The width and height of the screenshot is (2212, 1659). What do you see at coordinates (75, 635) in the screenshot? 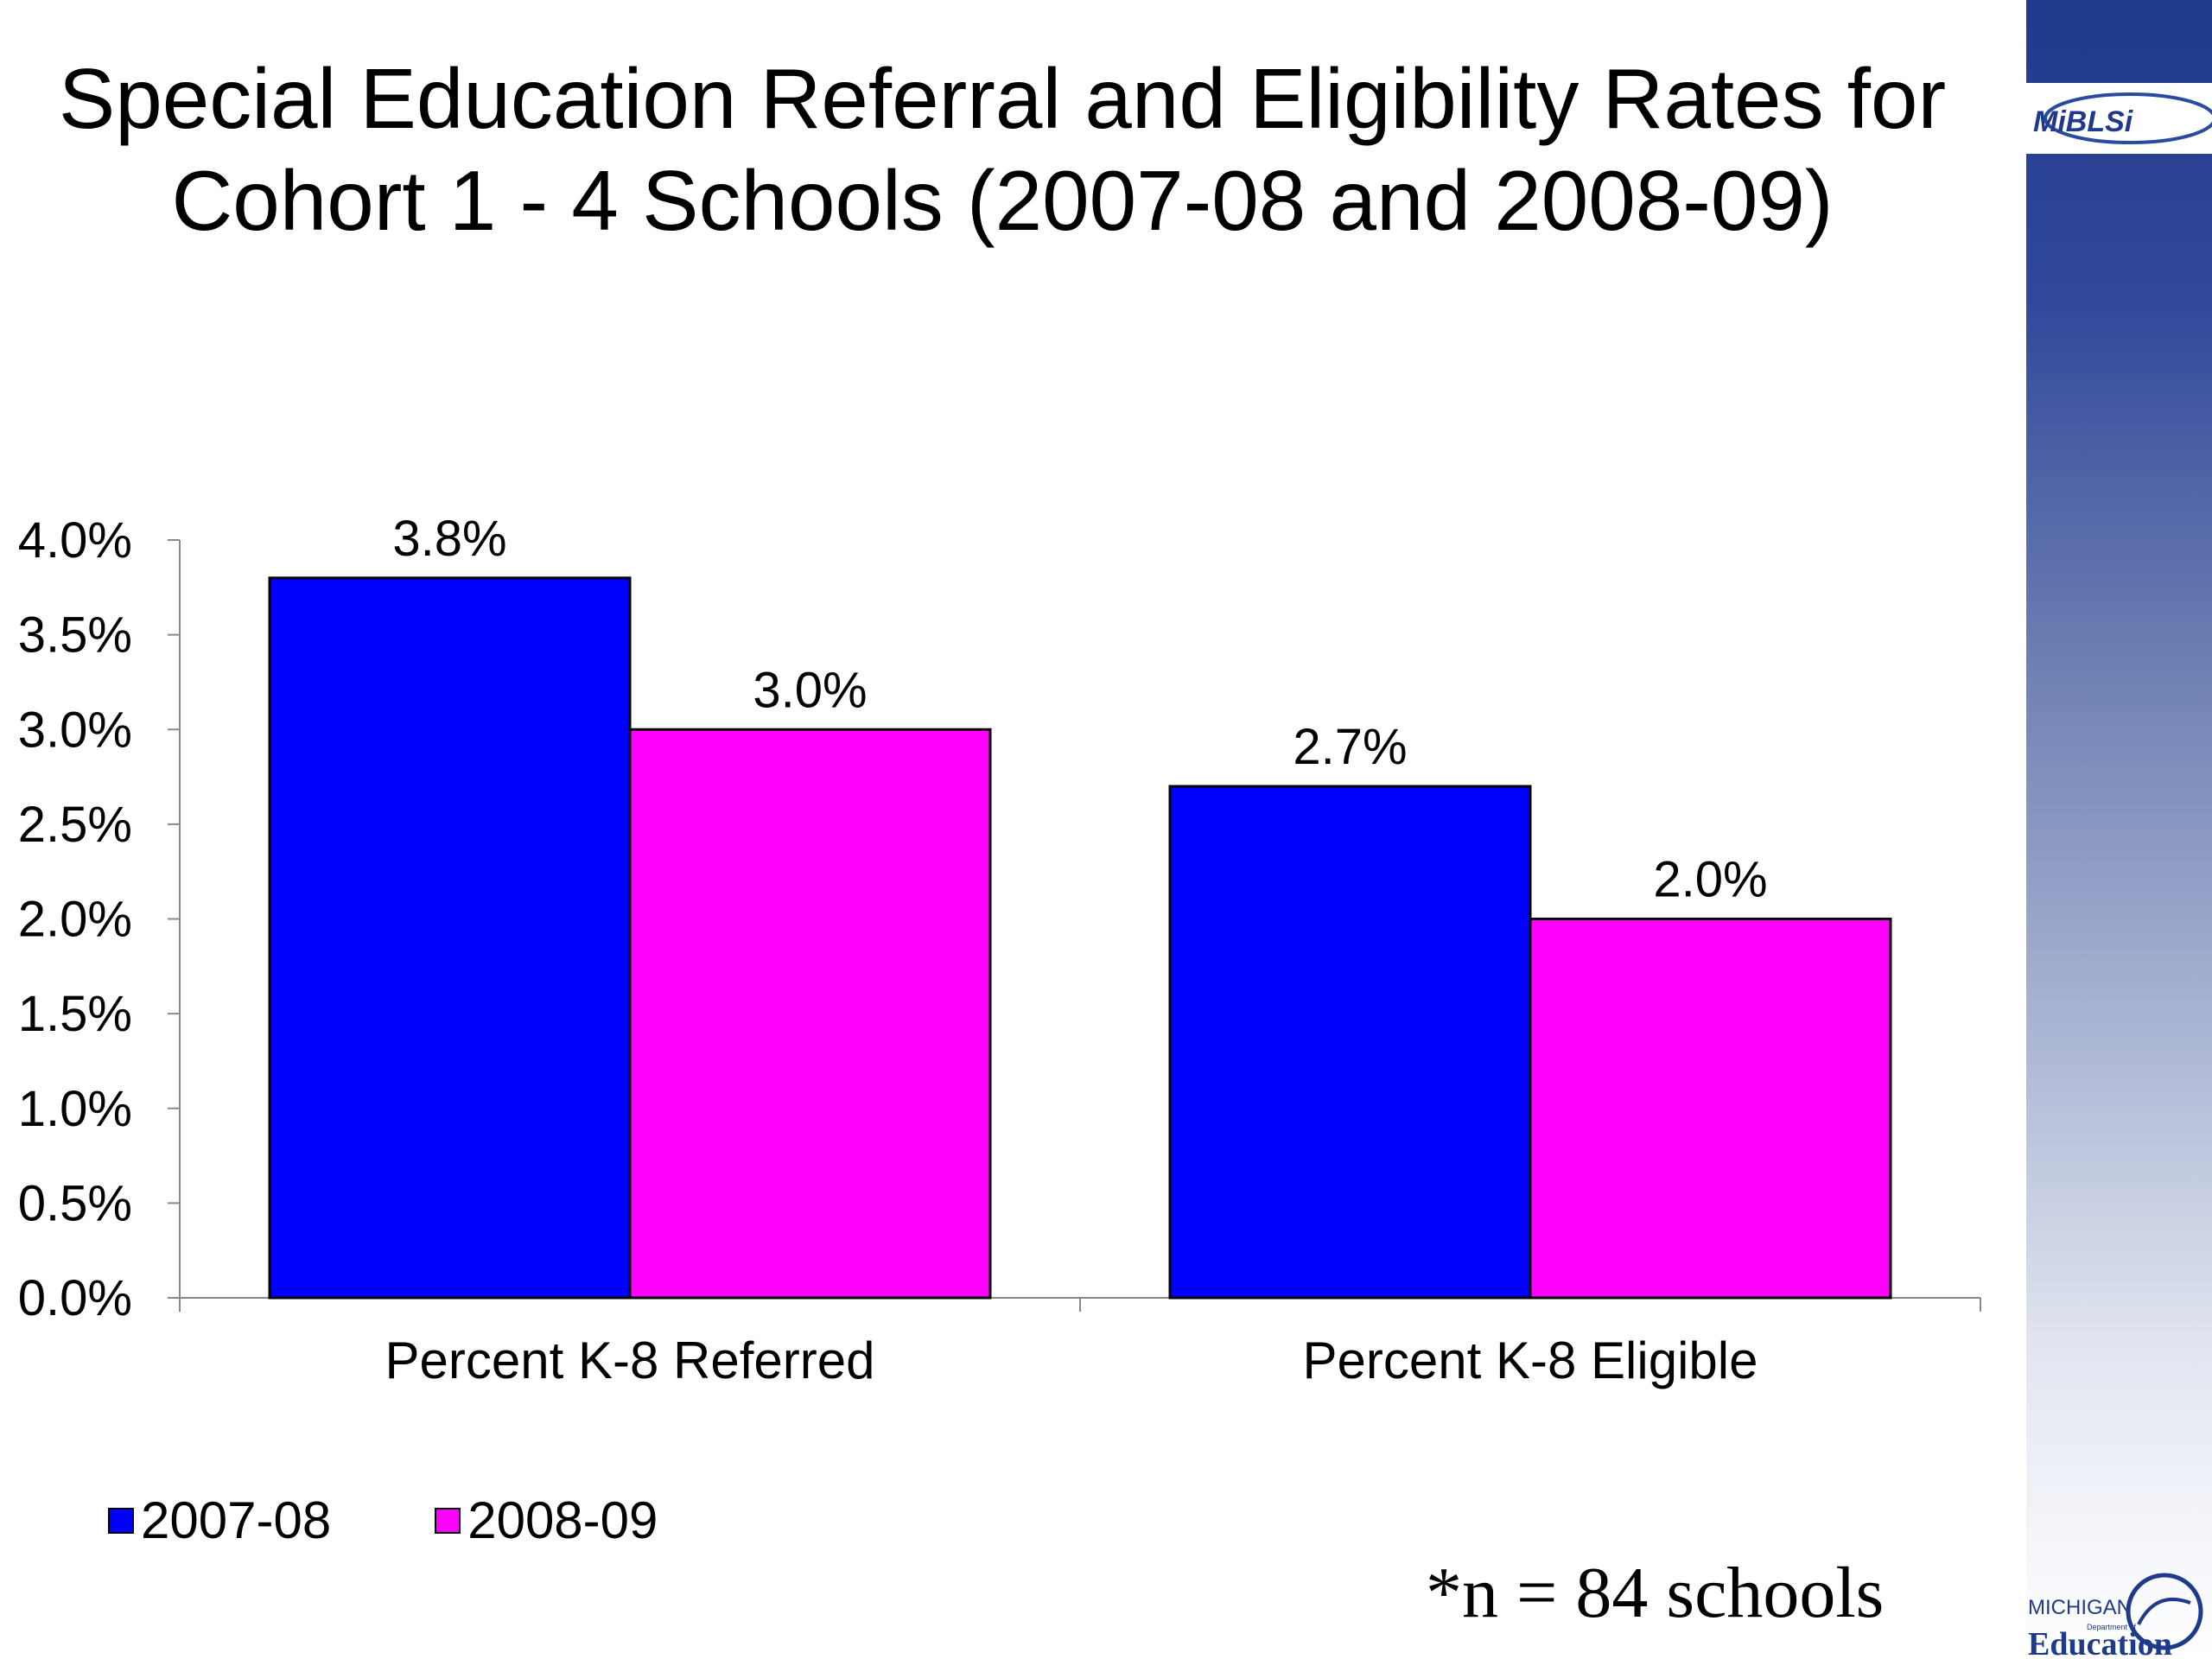
I see `y-tick-label: 3.5%` at bounding box center [75, 635].